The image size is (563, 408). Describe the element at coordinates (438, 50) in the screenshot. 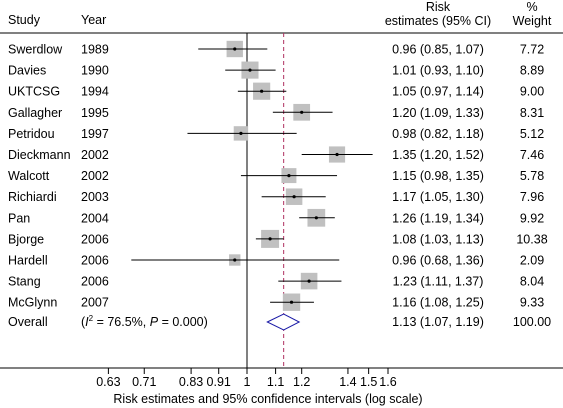

I see `study-ci-text: 0.96 (0.85, 1.07)` at that location.